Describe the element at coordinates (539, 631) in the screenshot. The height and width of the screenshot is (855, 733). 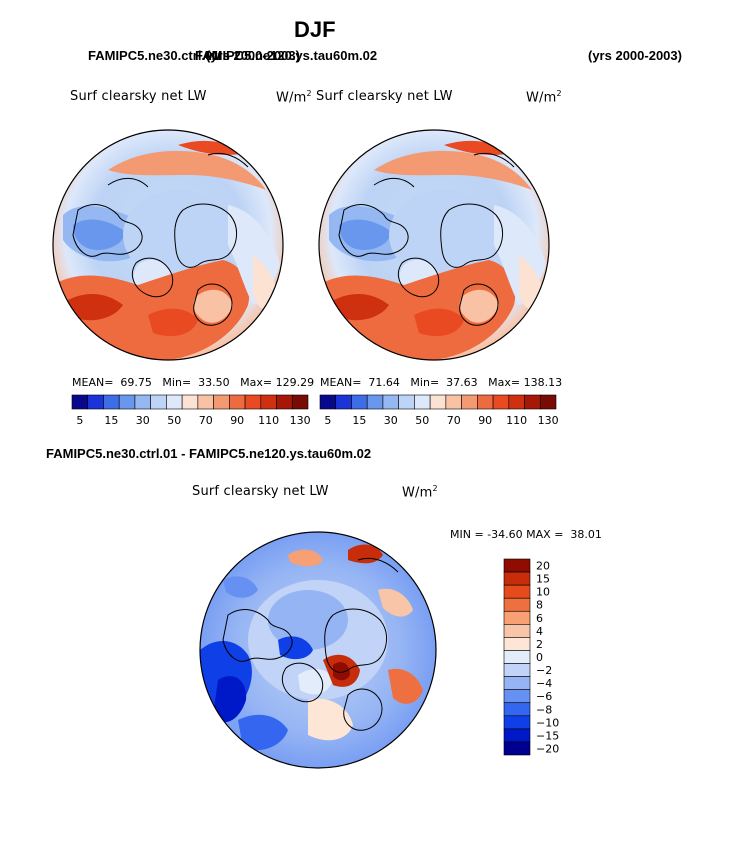
I see `colorbar-tick-label: 4` at that location.